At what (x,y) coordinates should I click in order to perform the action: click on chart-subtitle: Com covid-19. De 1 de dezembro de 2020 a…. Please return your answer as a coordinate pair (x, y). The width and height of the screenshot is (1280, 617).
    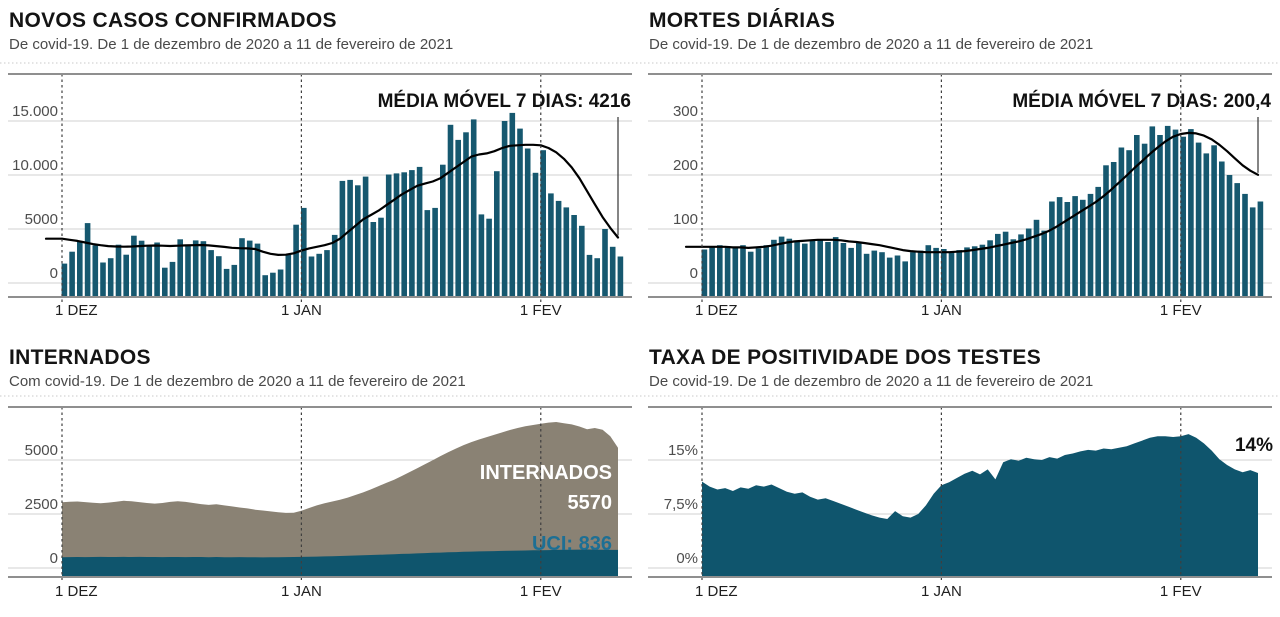
    Looking at the image, I should click on (237, 381).